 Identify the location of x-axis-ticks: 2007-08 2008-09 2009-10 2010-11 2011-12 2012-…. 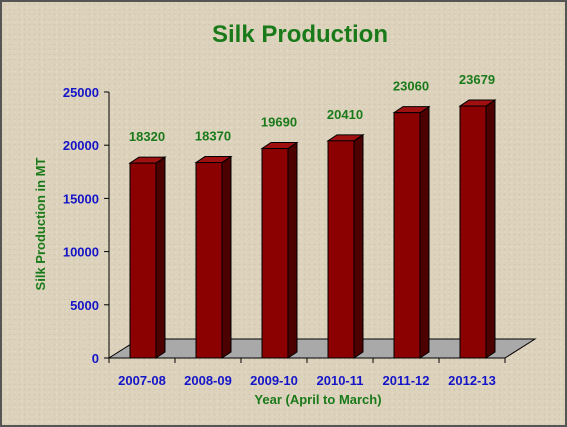
(307, 373).